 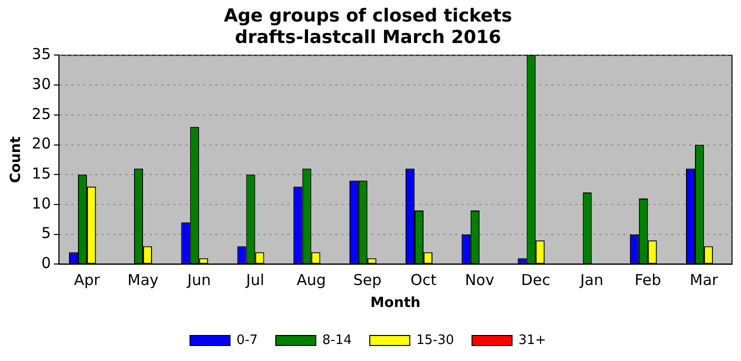 I want to click on legend-label: 15-30, so click(x=435, y=340).